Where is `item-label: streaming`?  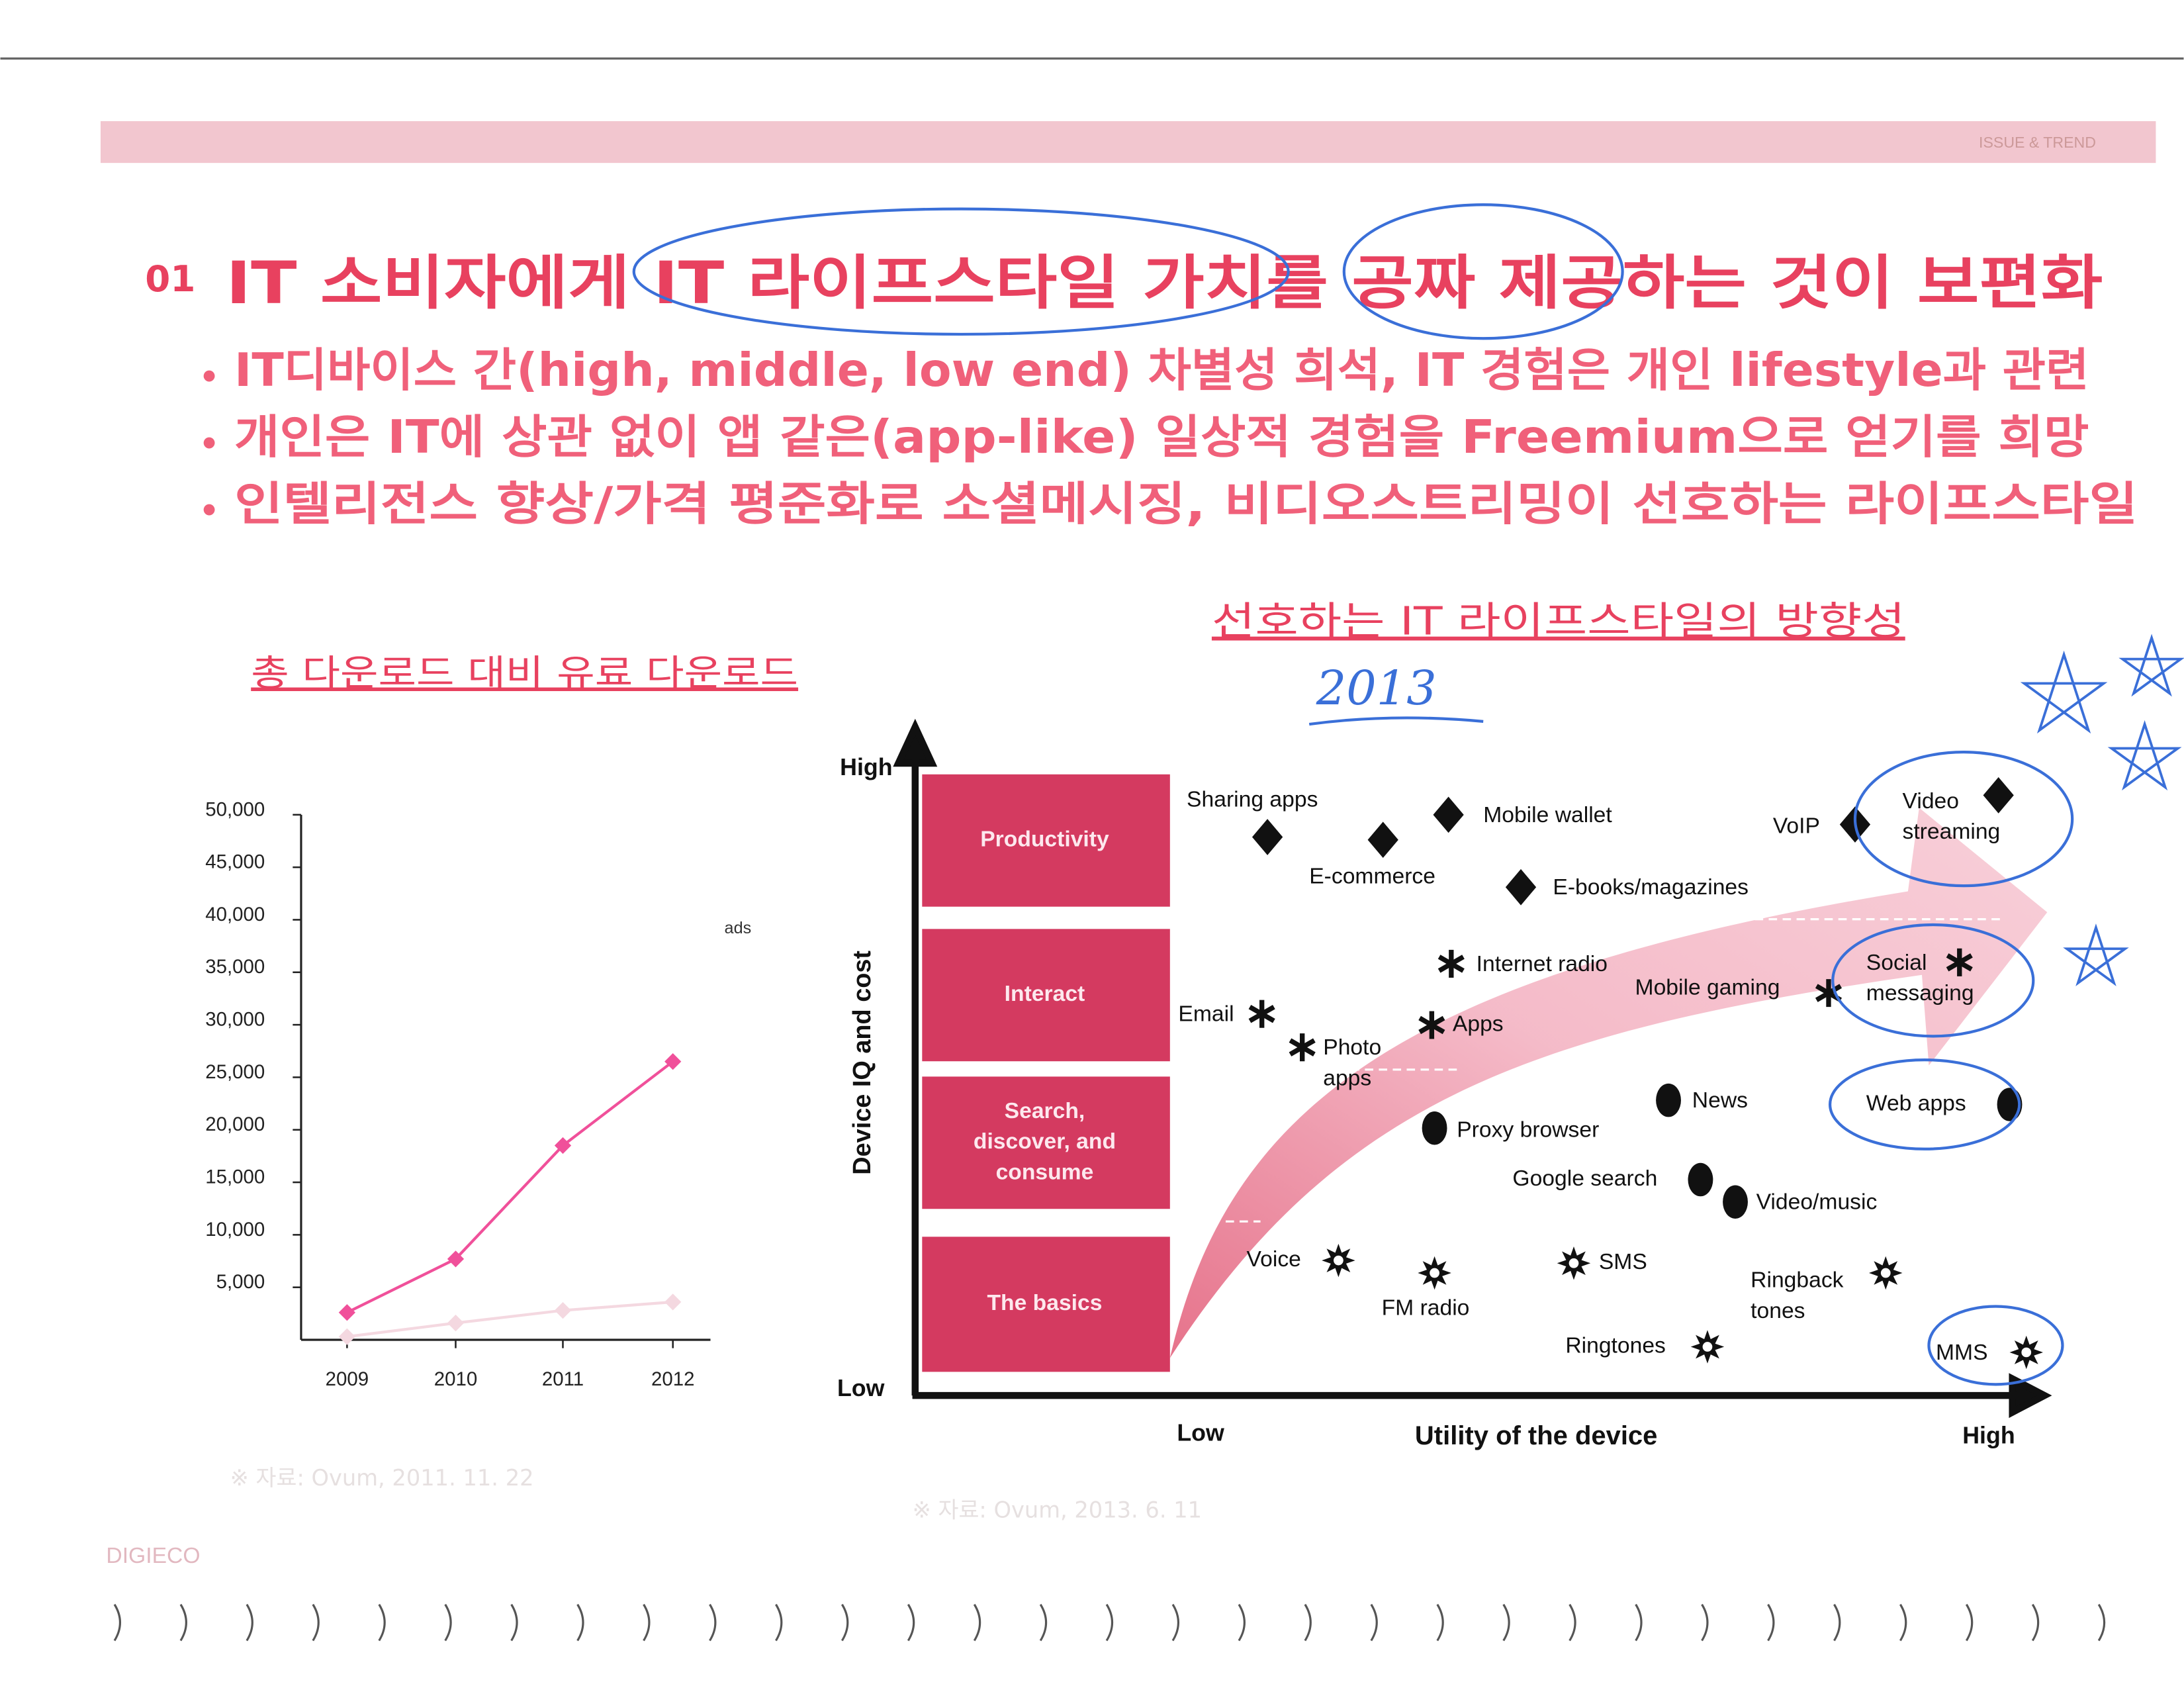 item-label: streaming is located at coordinates (1952, 832).